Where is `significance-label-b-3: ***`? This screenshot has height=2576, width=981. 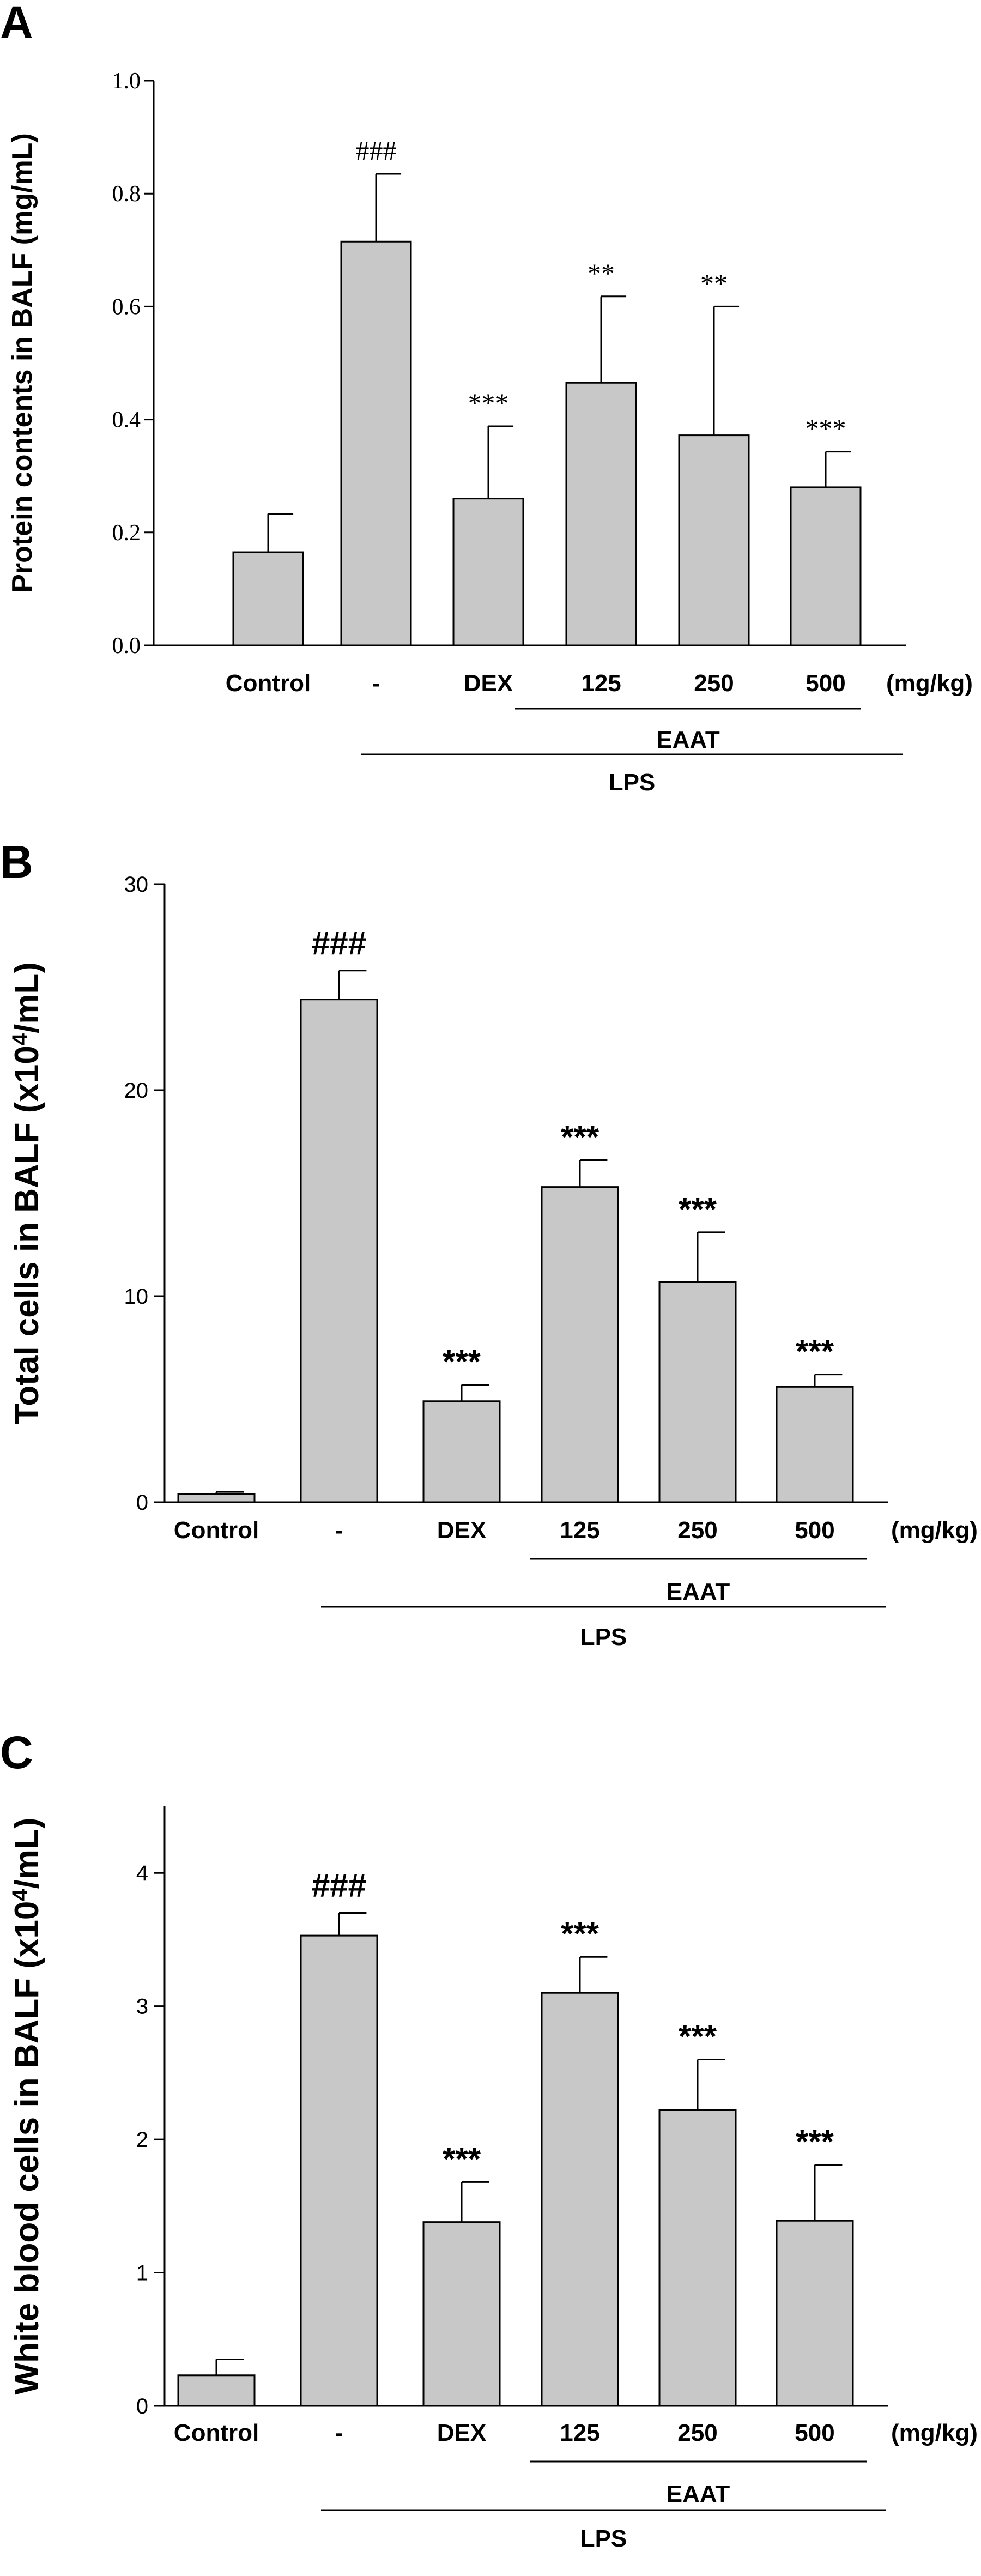 significance-label-b-3: *** is located at coordinates (581, 1137).